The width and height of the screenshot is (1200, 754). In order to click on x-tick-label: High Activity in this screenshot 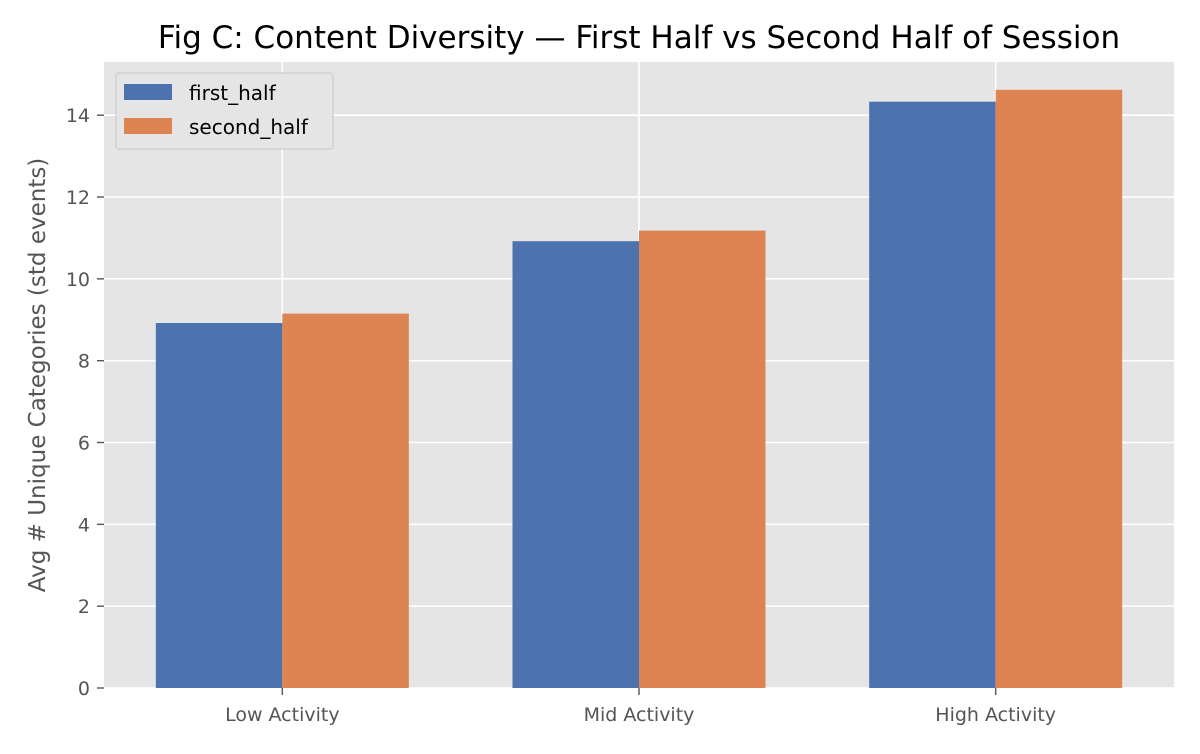, I will do `click(995, 715)`.